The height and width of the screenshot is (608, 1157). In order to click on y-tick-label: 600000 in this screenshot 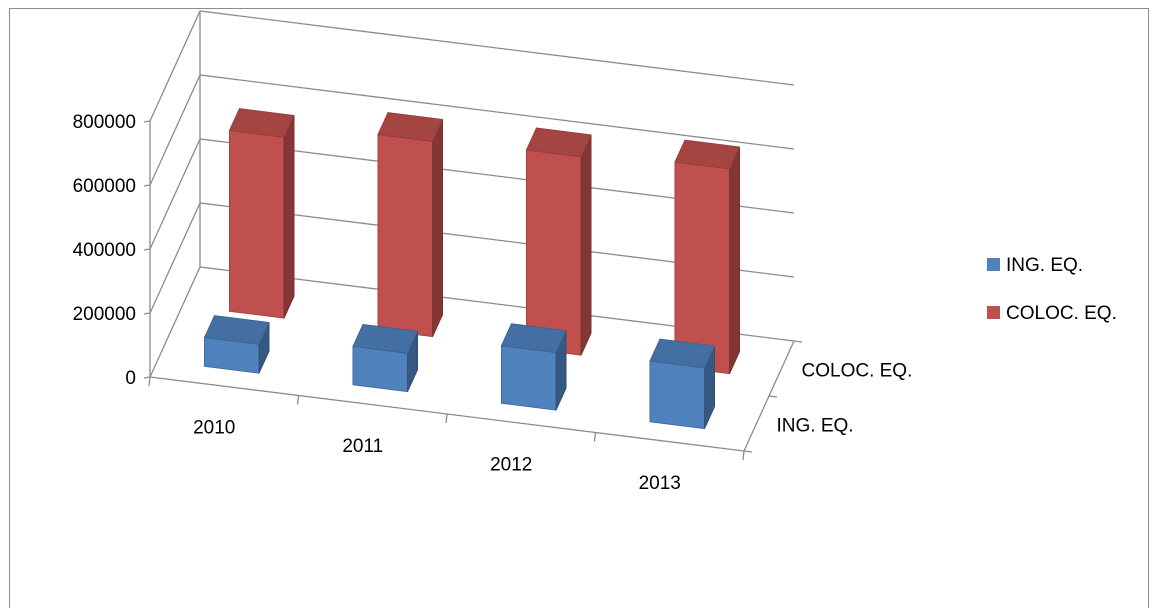, I will do `click(104, 186)`.